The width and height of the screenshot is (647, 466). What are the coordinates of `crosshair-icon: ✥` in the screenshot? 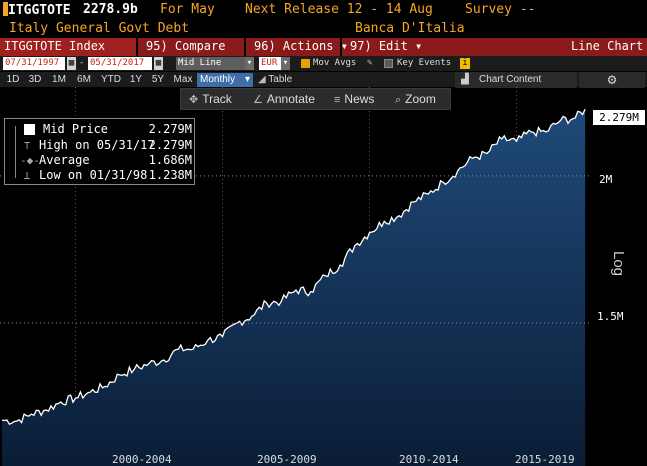 It's located at (194, 100).